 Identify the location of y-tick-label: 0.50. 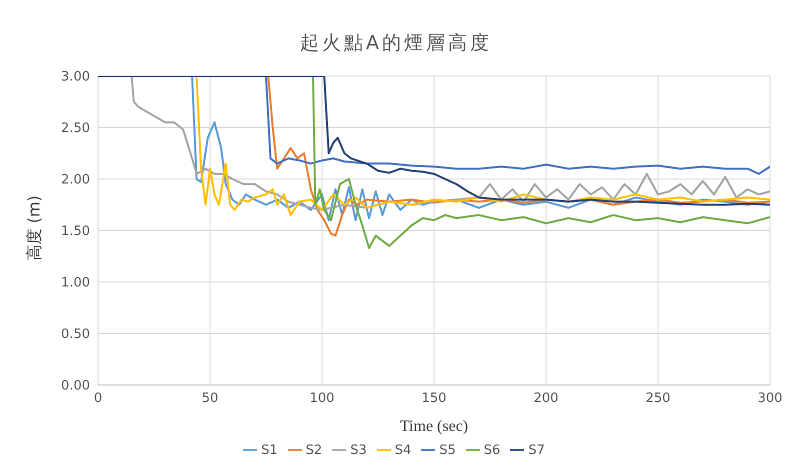
(75, 334).